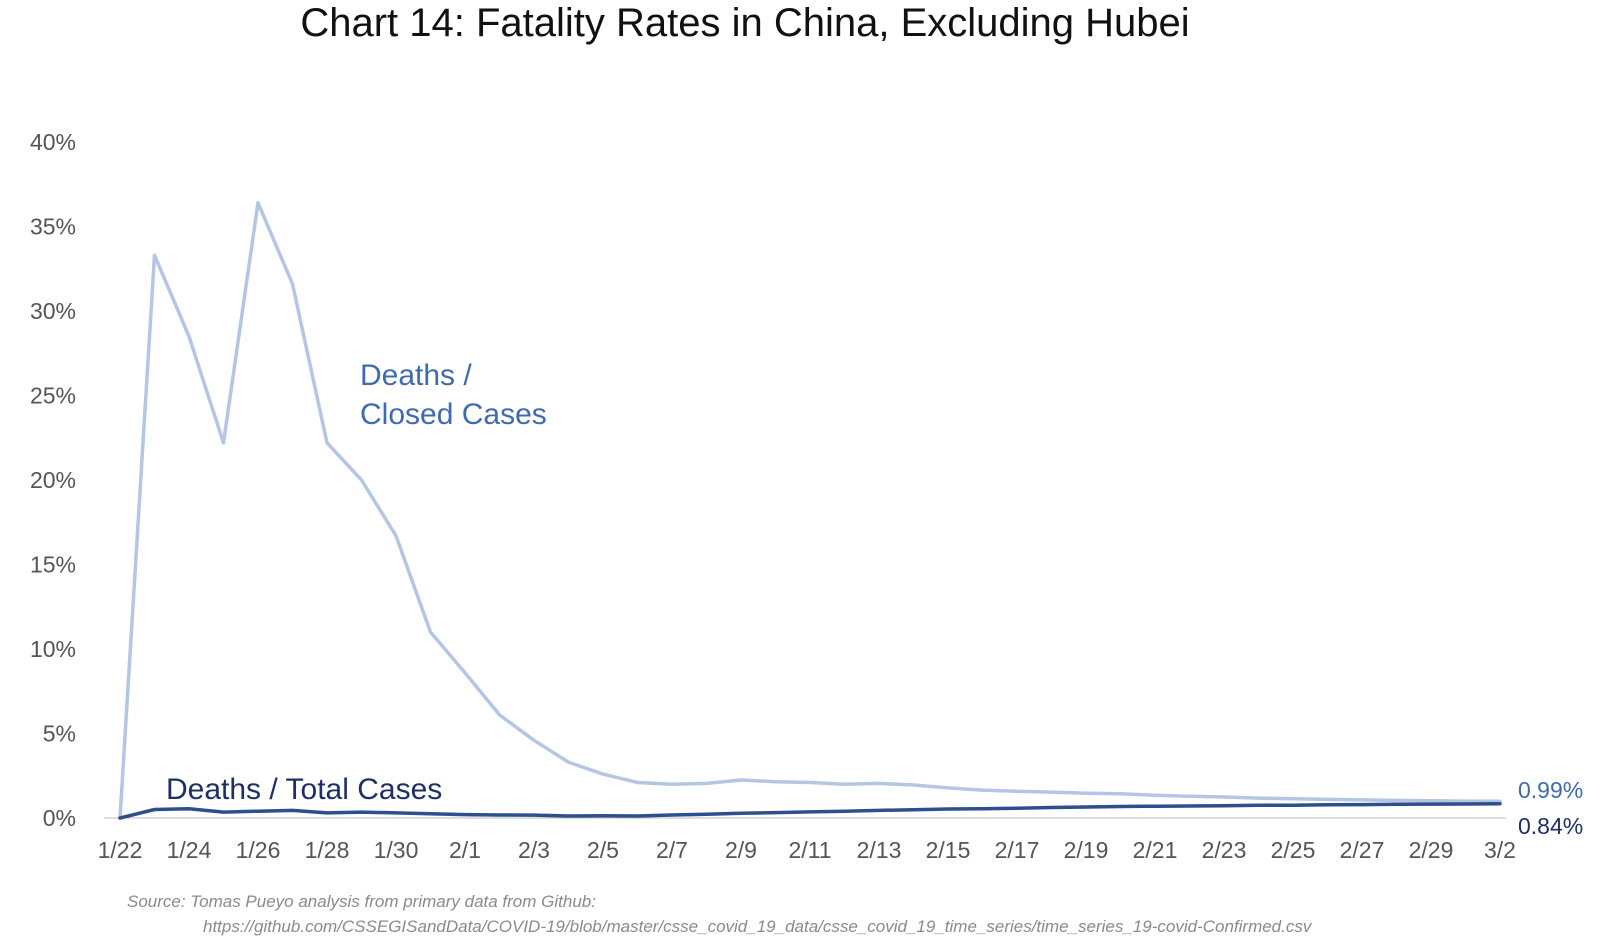  Describe the element at coordinates (59, 734) in the screenshot. I see `y-tick-label: 5%` at that location.